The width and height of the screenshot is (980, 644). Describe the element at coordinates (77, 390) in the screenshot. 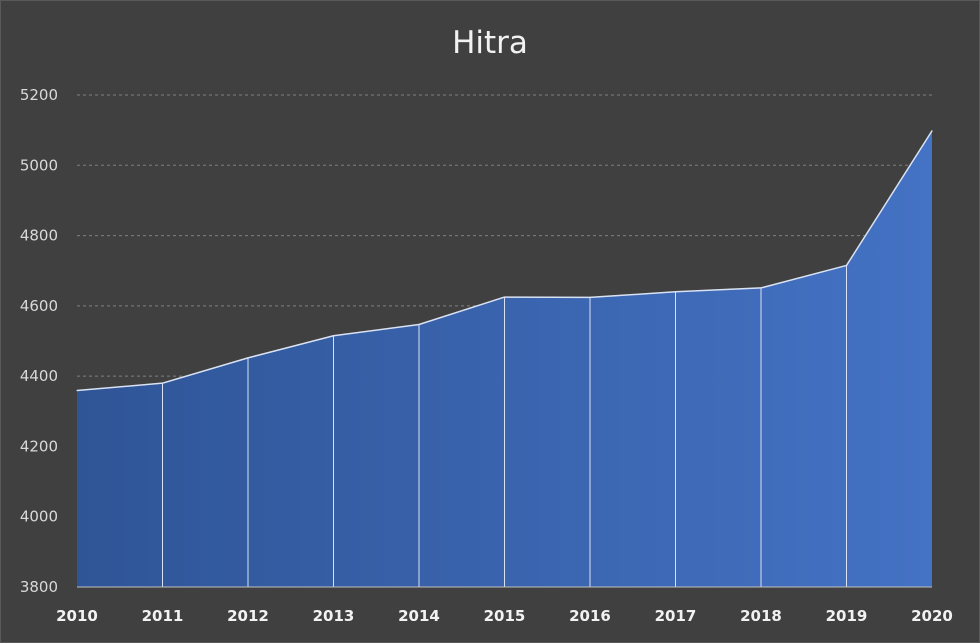

I see `data-point-2010` at that location.